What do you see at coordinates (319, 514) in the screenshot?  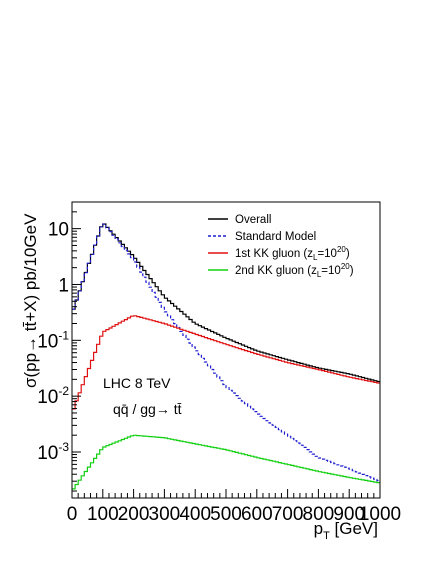 I see `x-tick-label: 800` at bounding box center [319, 514].